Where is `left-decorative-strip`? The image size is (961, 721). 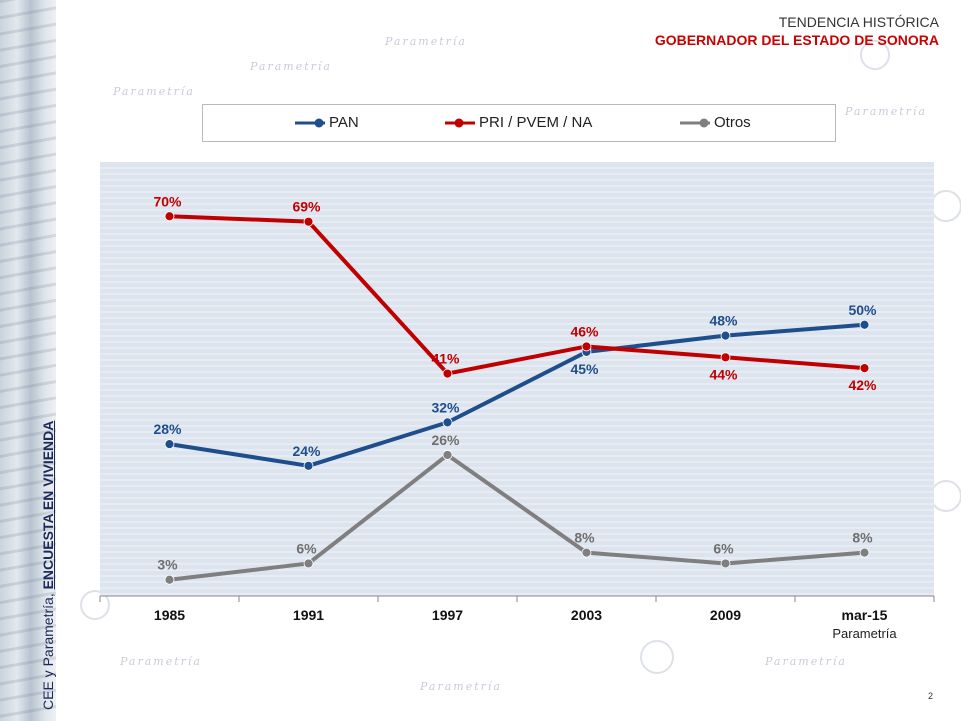 left-decorative-strip is located at coordinates (28, 360).